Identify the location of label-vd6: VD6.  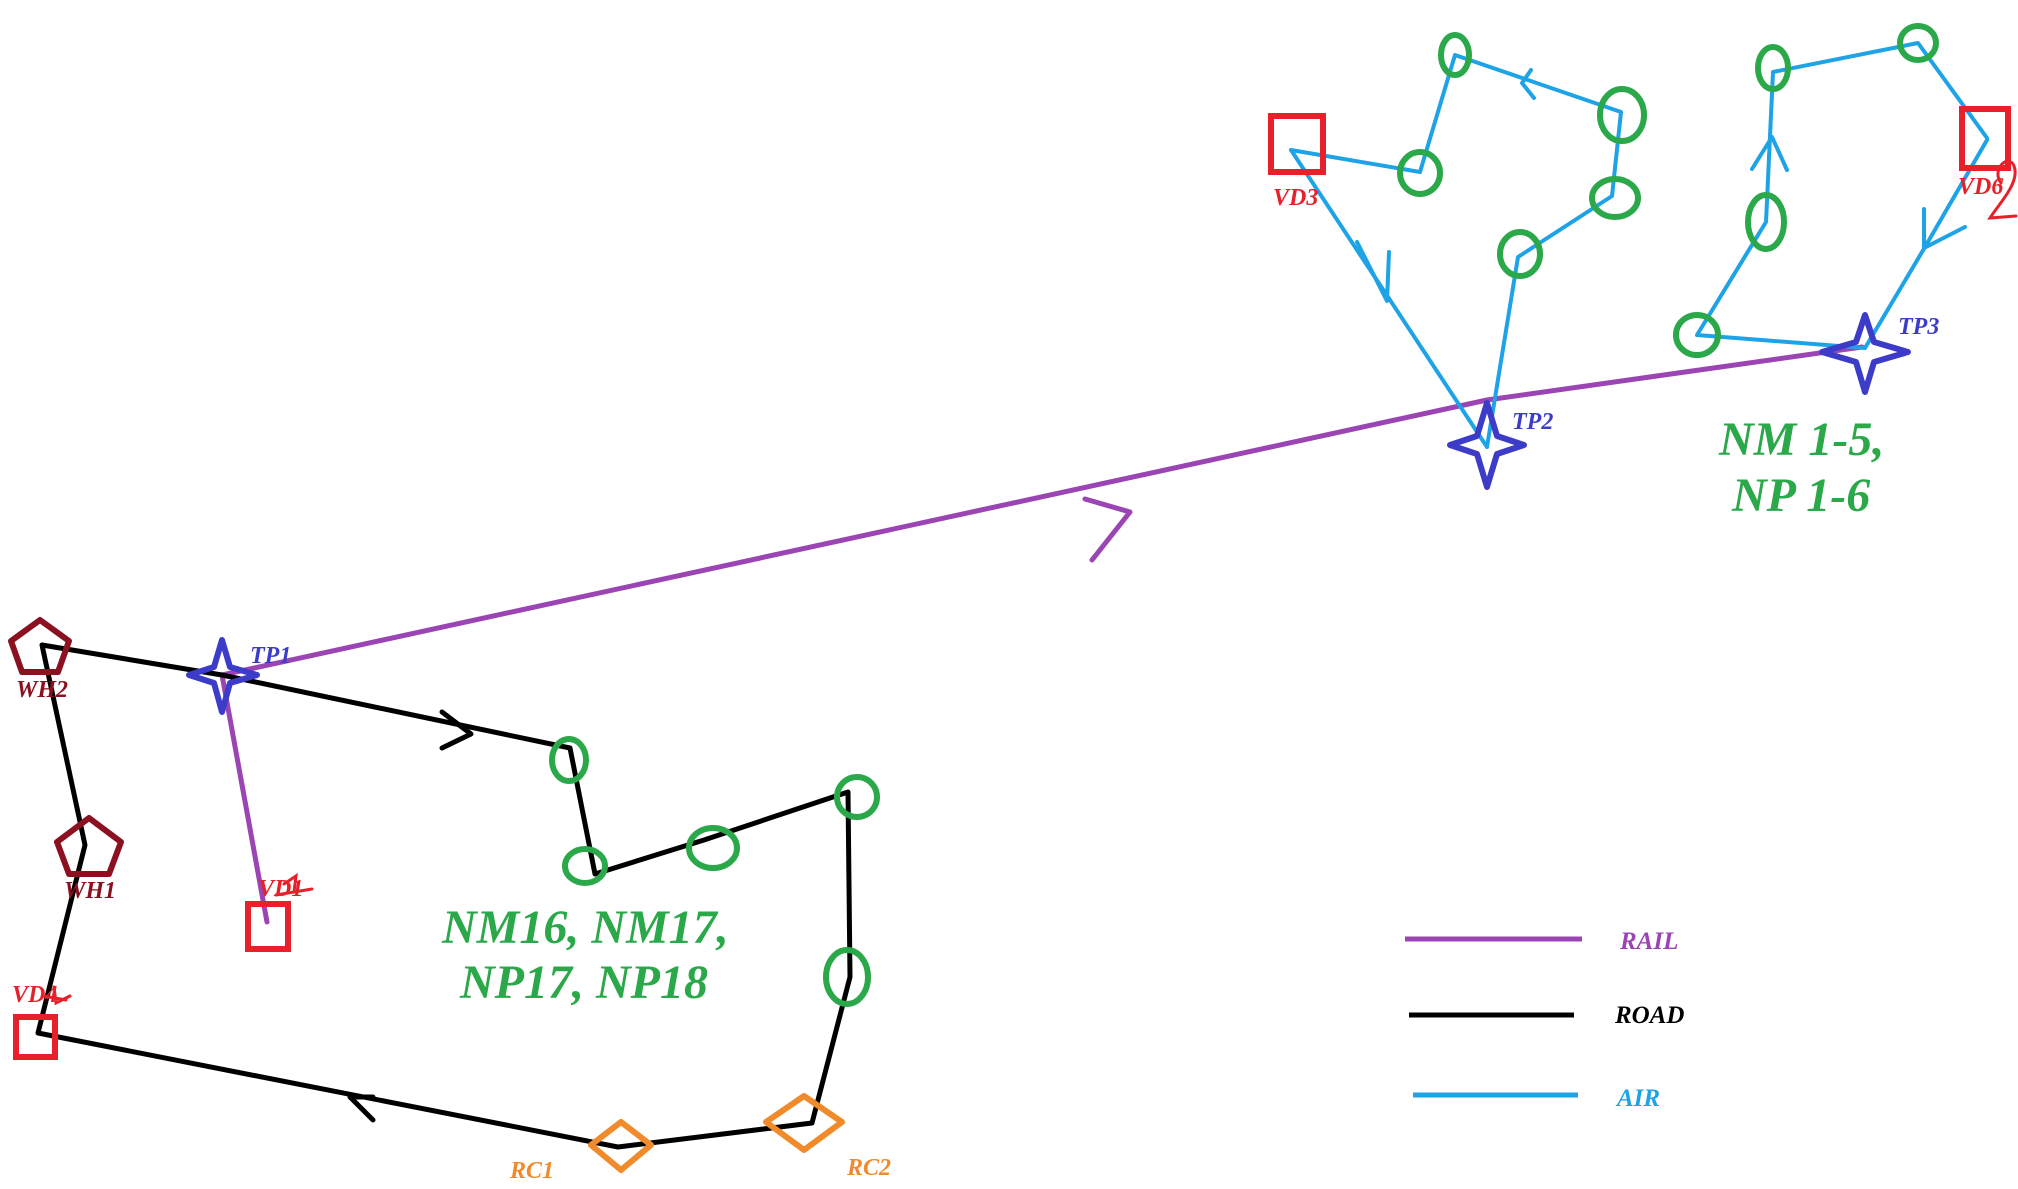
(1980, 187).